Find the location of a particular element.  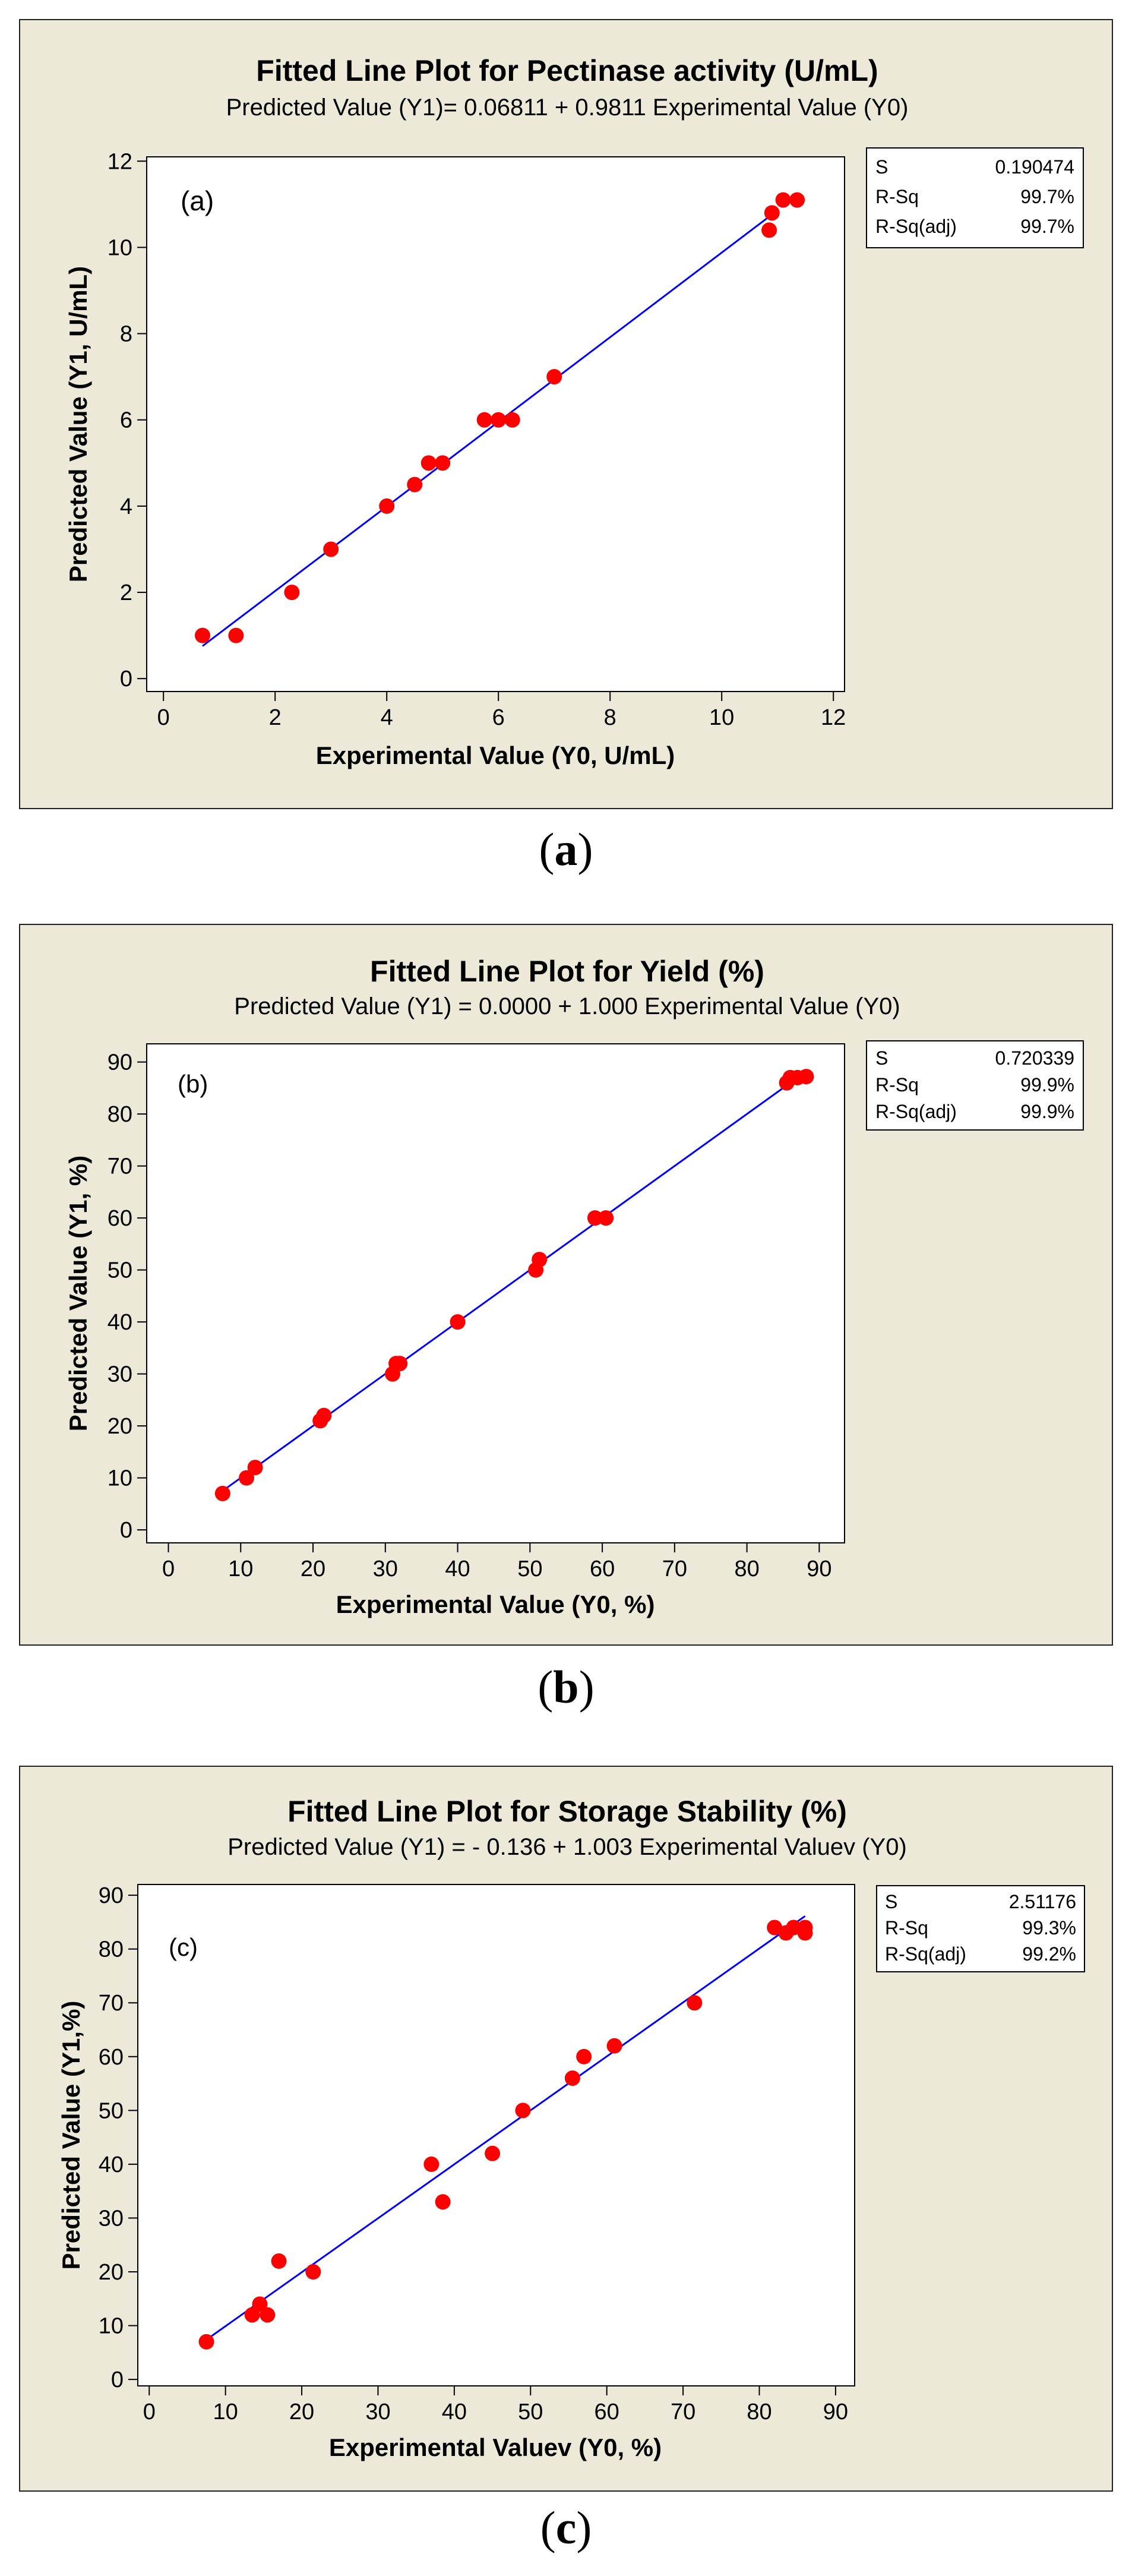

stats-rsqadj-value: 99.7% is located at coordinates (1047, 226).